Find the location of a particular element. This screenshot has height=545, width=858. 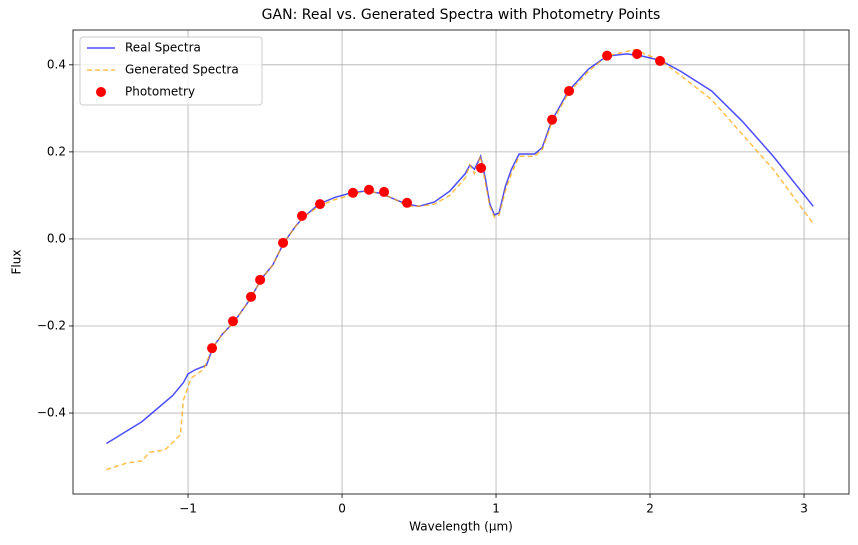

legend-label: Photometry is located at coordinates (160, 92).